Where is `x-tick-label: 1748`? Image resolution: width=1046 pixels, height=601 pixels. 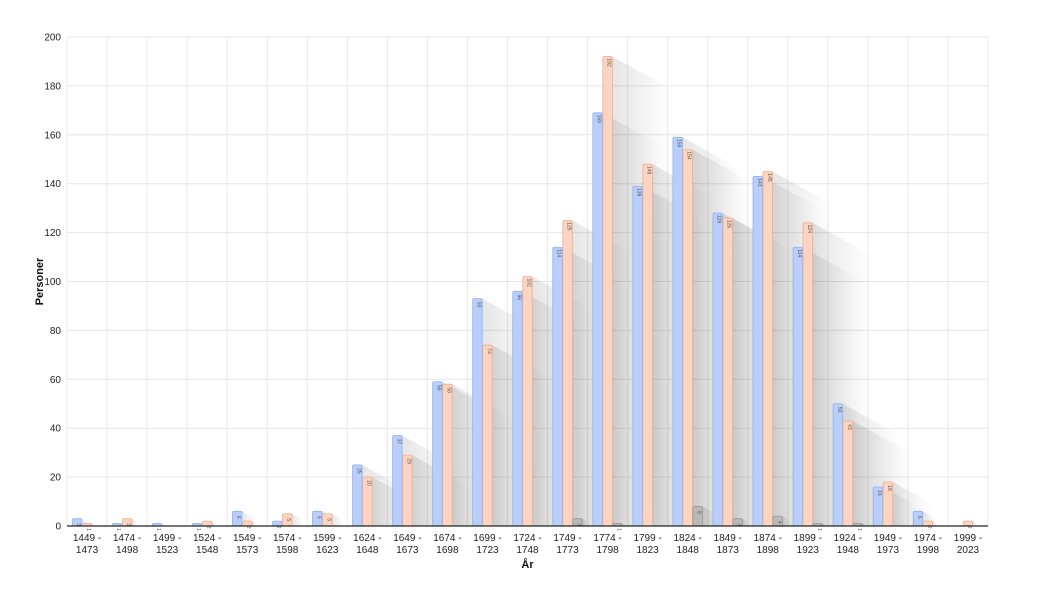
x-tick-label: 1748 is located at coordinates (527, 550).